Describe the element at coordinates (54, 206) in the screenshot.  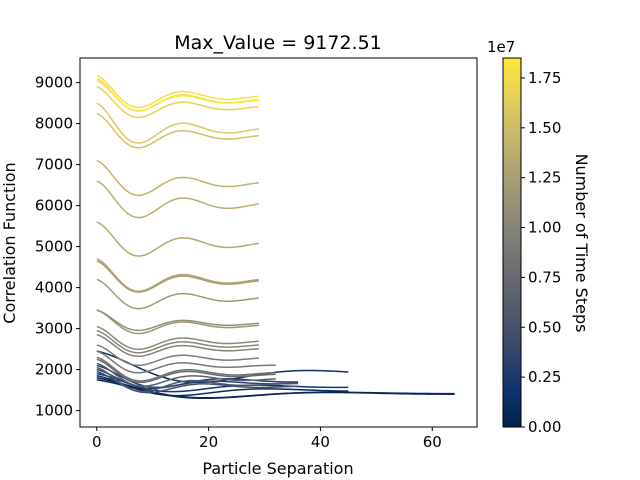
I see `y-tick-label: 6000` at that location.